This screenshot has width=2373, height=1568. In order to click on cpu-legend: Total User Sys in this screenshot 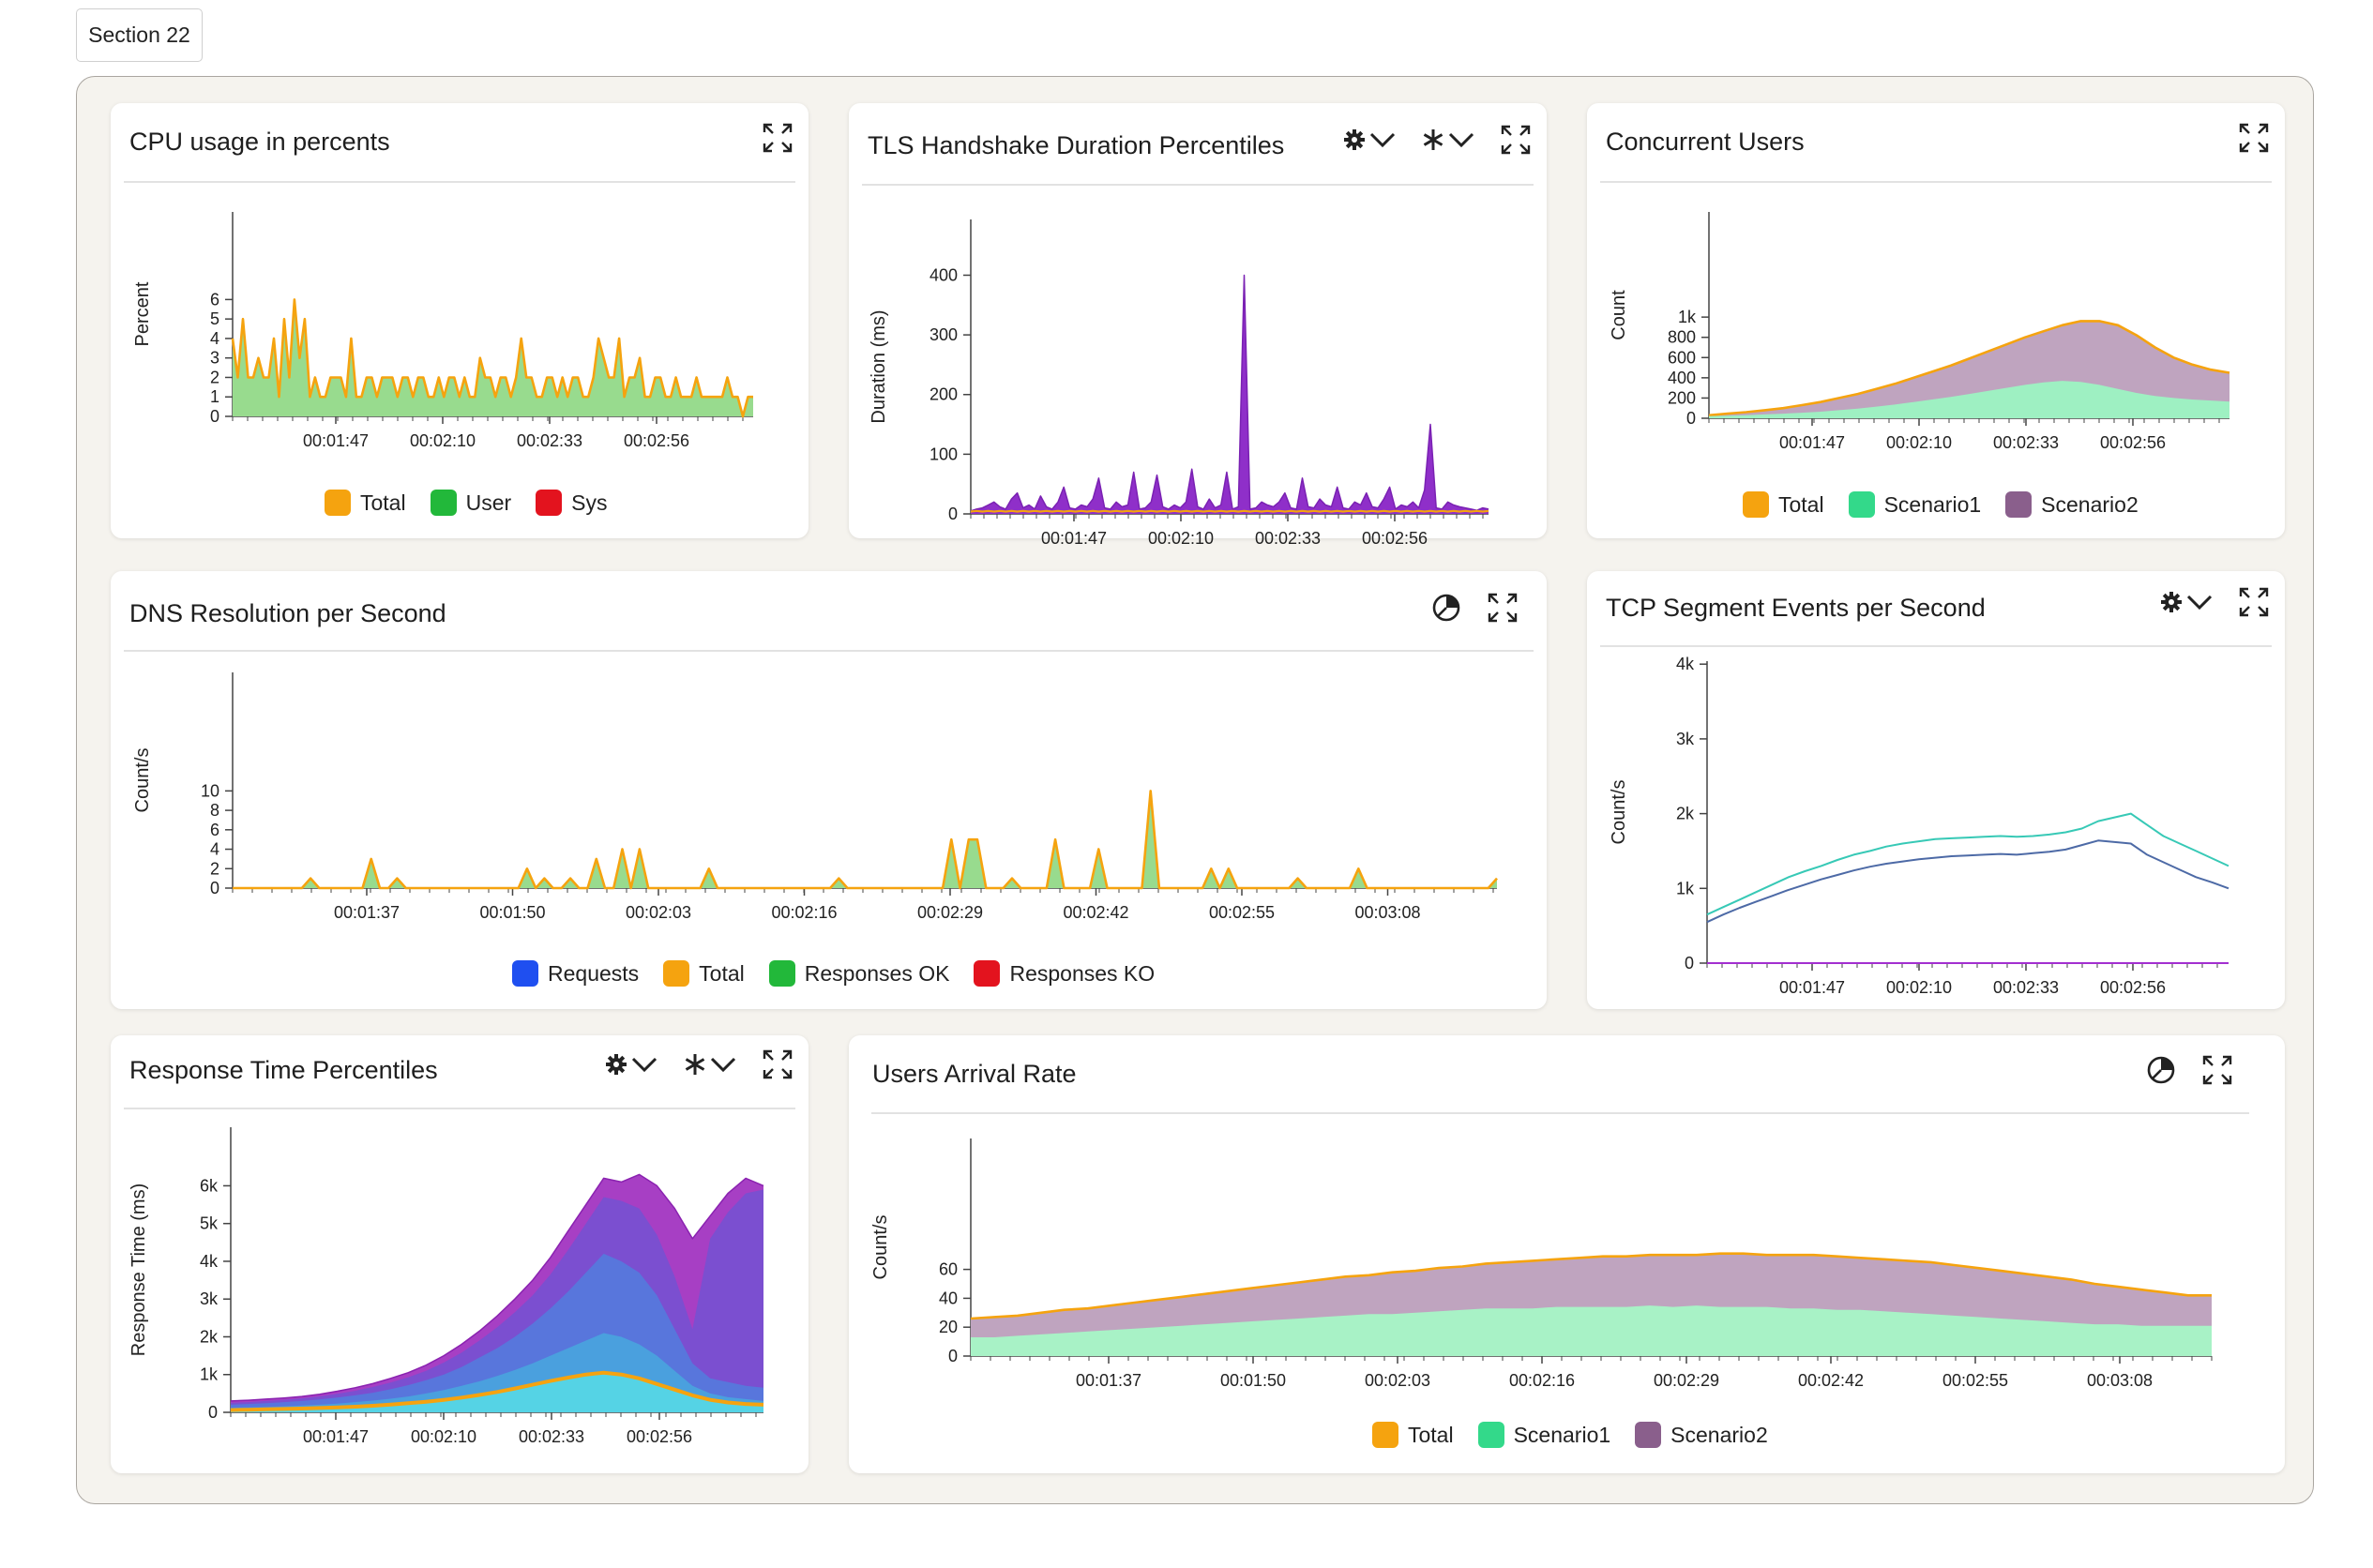, I will do `click(466, 503)`.